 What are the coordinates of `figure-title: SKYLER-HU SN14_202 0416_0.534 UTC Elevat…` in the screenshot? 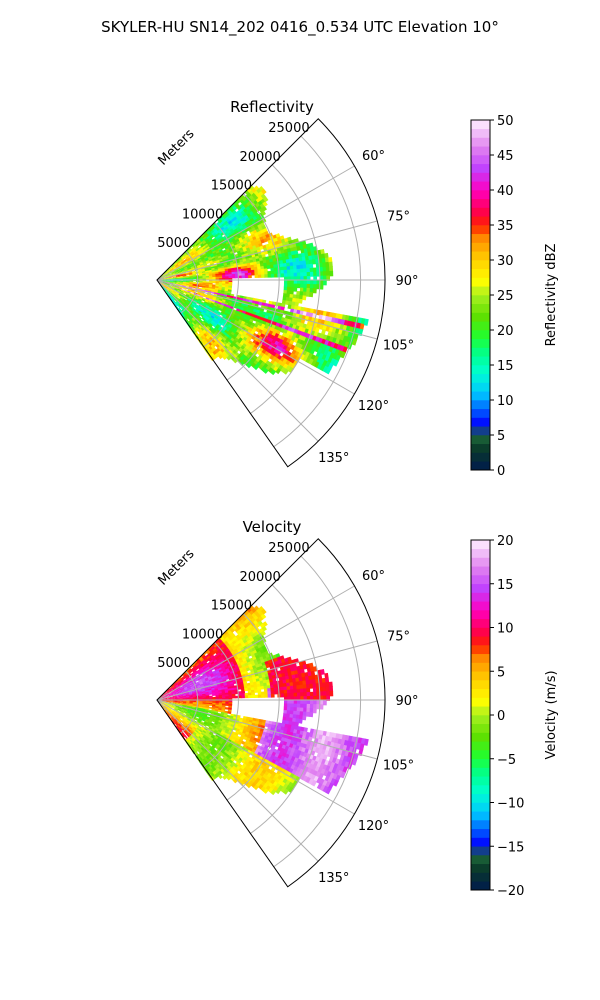 It's located at (300, 27).